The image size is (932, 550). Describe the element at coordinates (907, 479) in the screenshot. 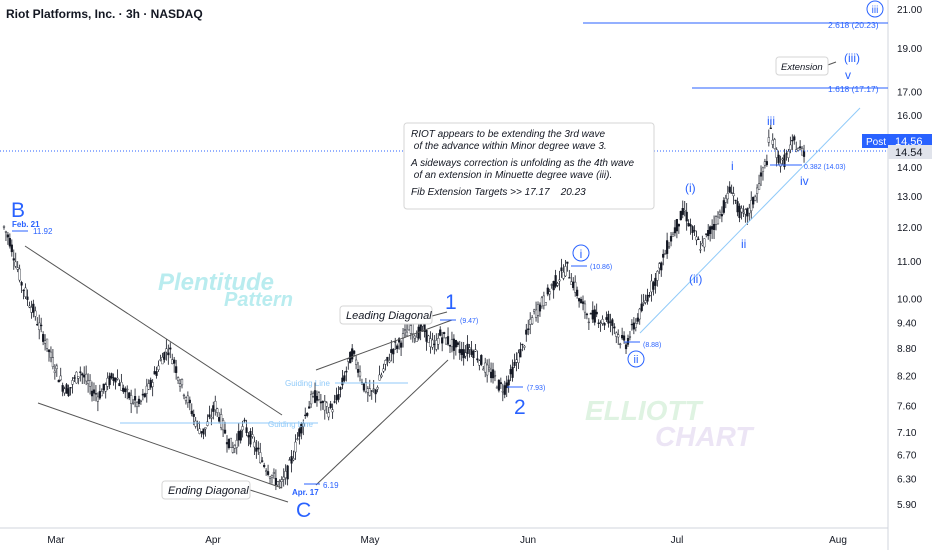

I see `price-tick-label: 6.30` at that location.